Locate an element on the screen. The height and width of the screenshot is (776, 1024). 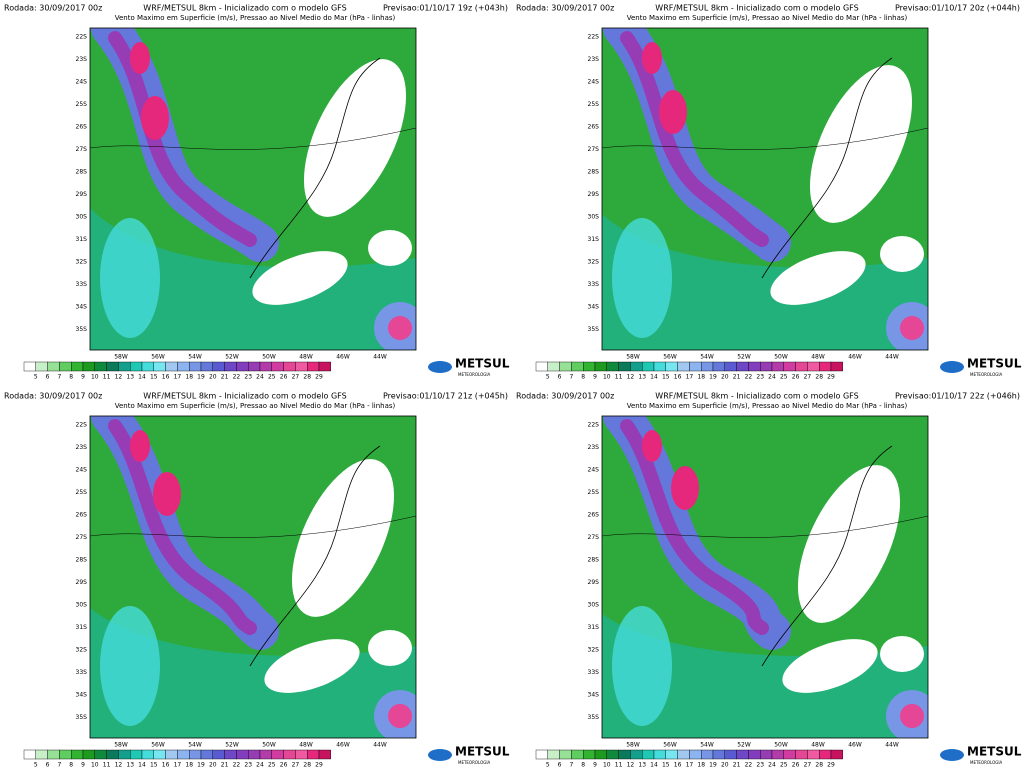
colorbar-label: 23 is located at coordinates (248, 377).